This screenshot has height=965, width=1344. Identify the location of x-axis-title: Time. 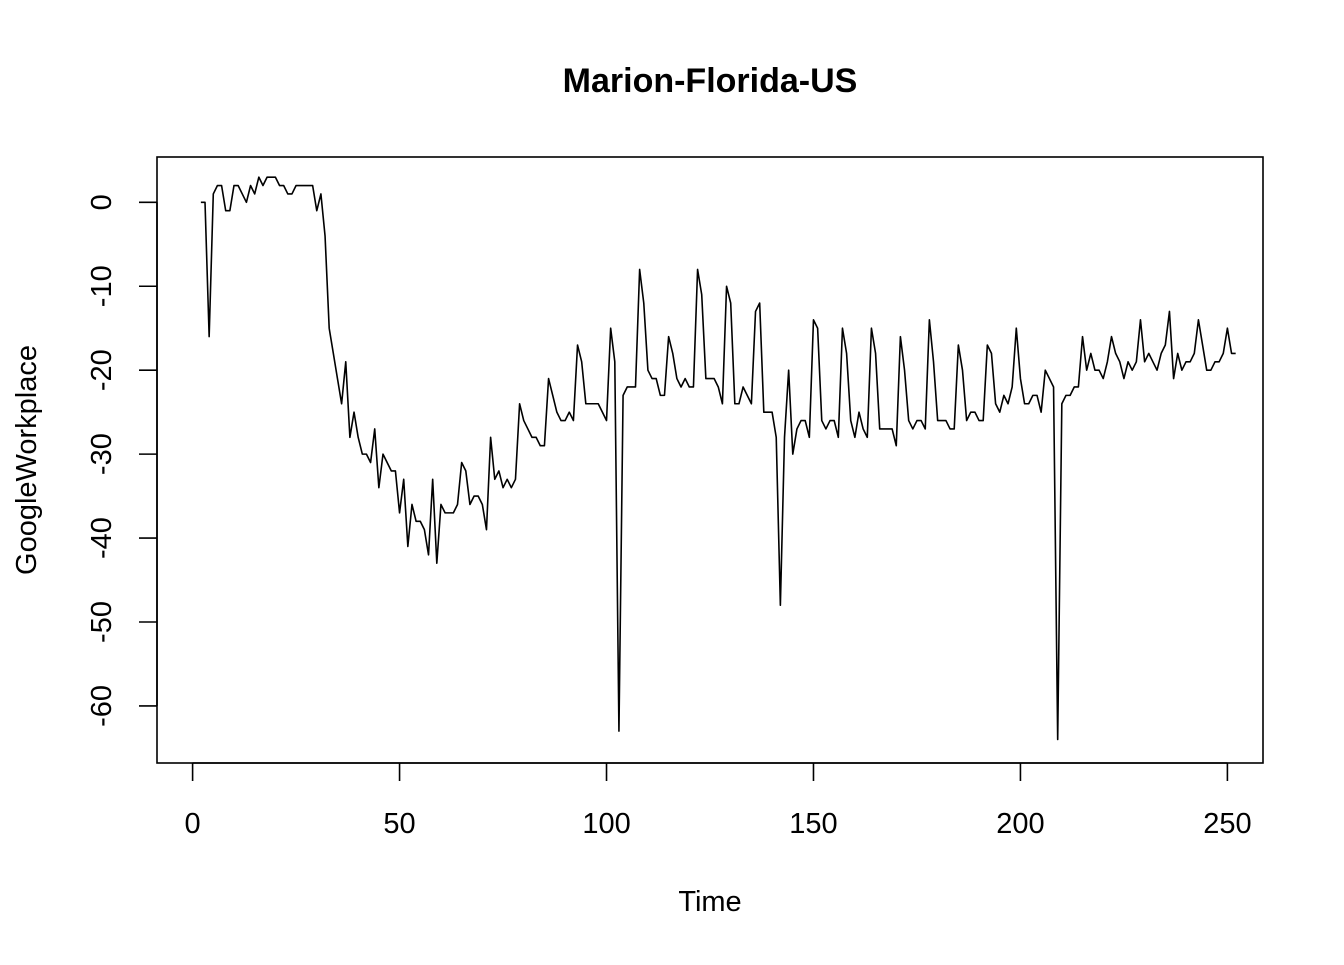
(709, 902).